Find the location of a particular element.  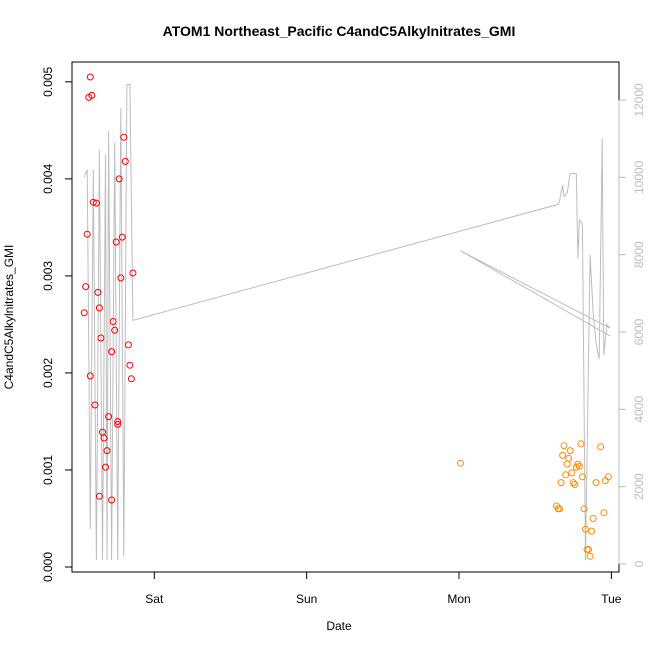

y2-axis: 0 2000 4000 6000 8000 10000 12000 is located at coordinates (632, 325).